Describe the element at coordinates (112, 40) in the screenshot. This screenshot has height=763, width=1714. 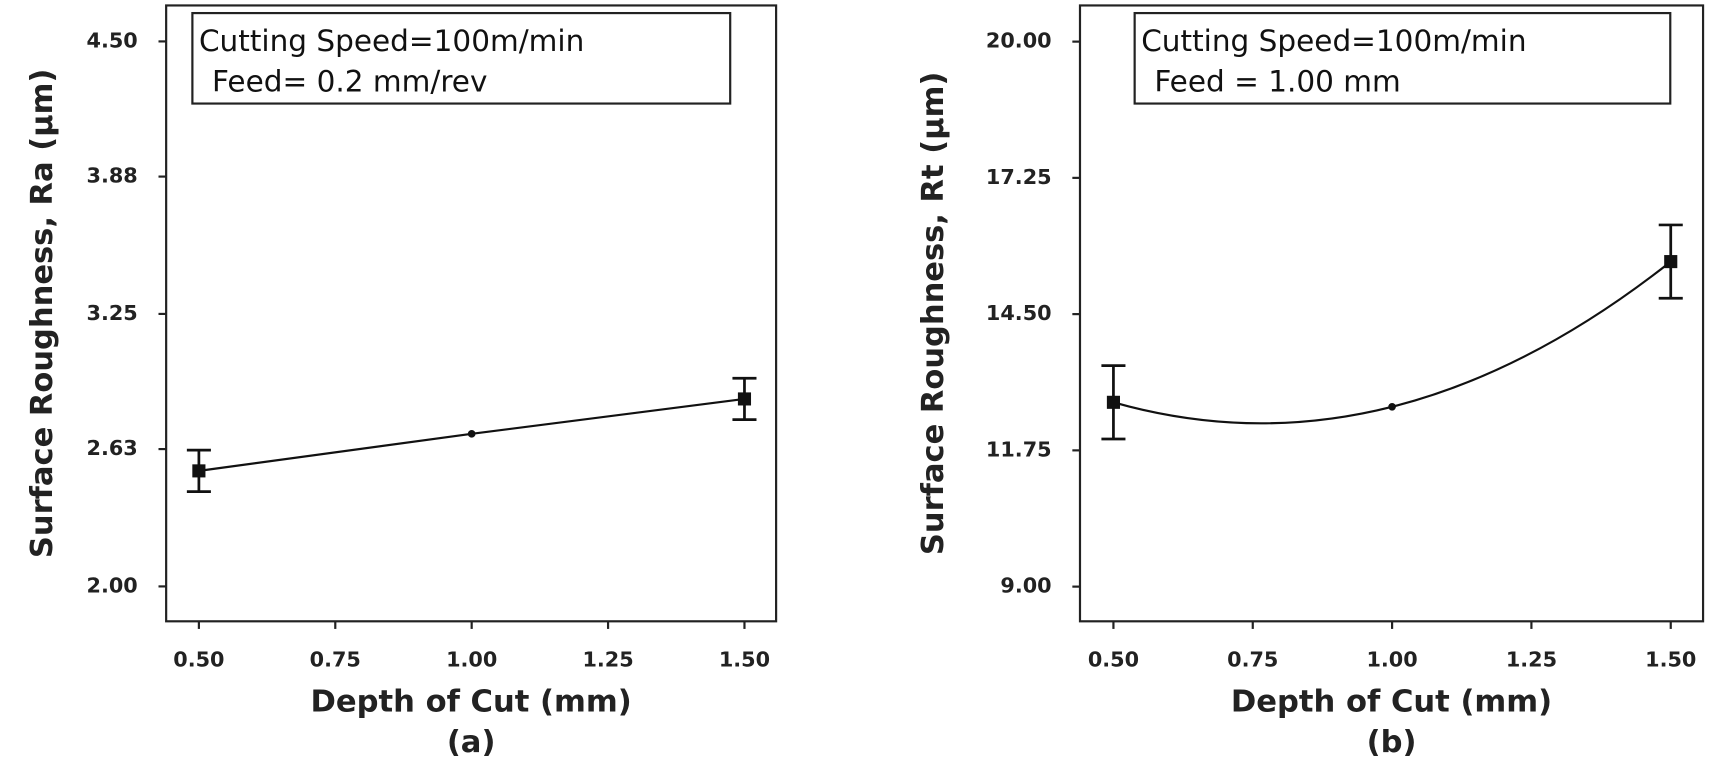
I see `y-tick-label: 4.50` at that location.